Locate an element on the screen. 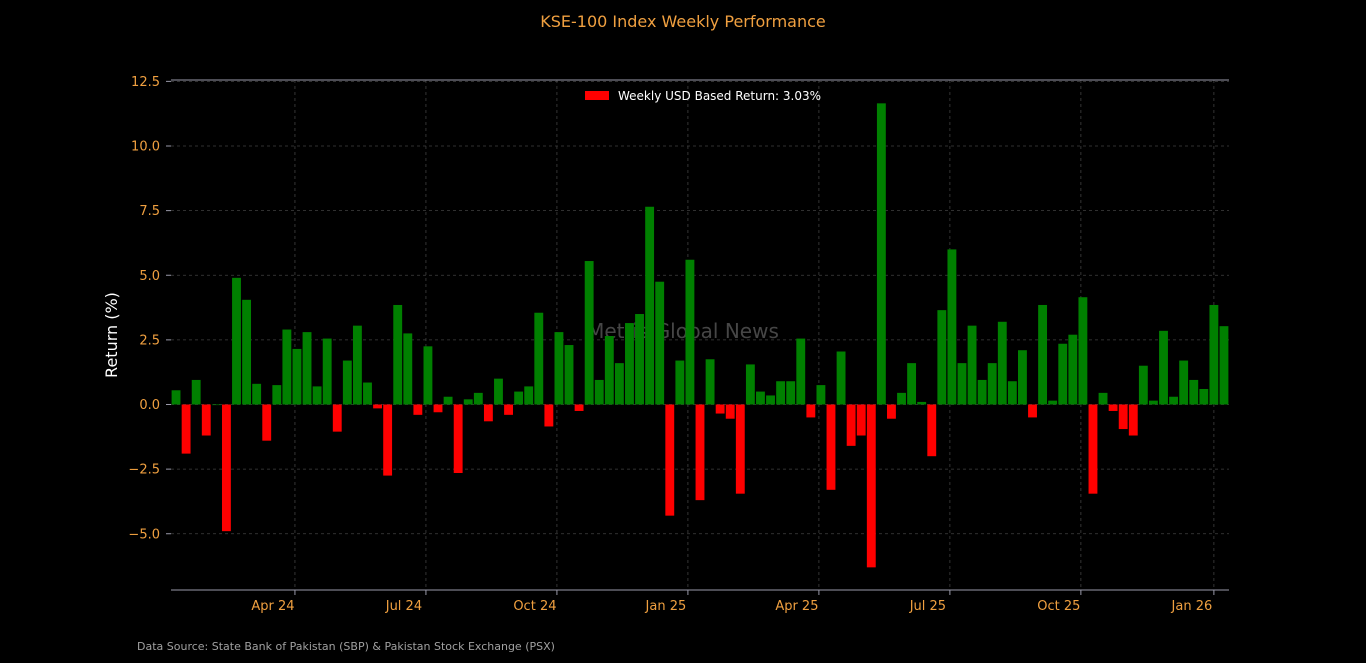  y-axis-ticks: −5.0 −2.5 0.0 2.5 5.0 7.5 10.0 12.5 is located at coordinates (149, 308).